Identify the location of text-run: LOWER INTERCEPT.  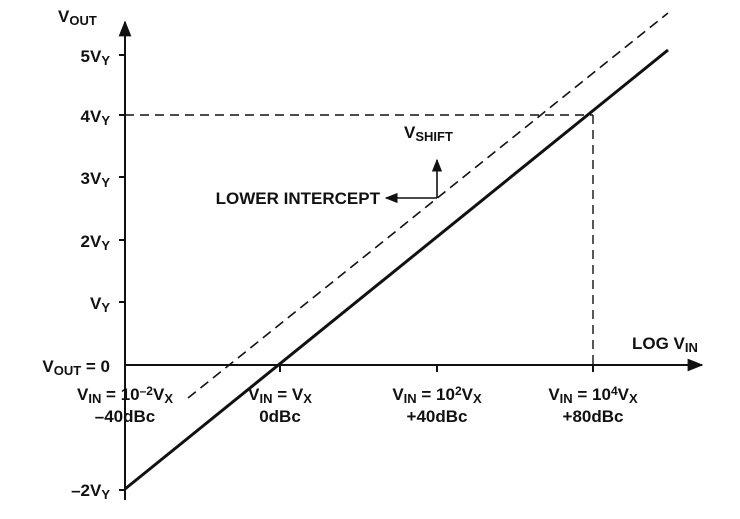
(298, 198).